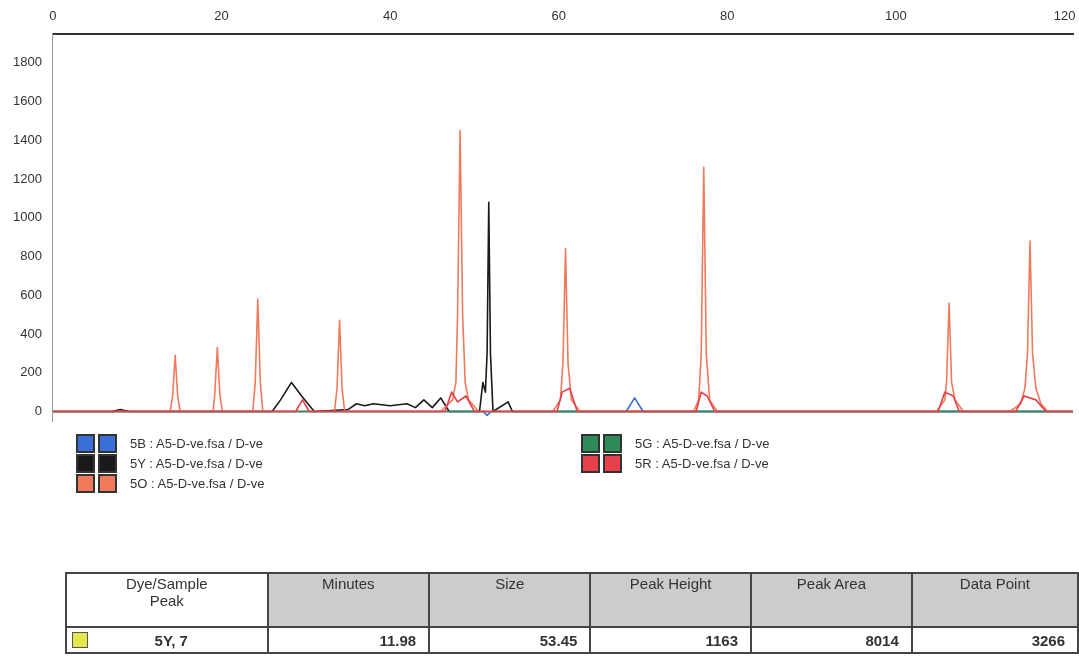 This screenshot has height=658, width=1079. What do you see at coordinates (31, 294) in the screenshot?
I see `y-tick-label: 600` at bounding box center [31, 294].